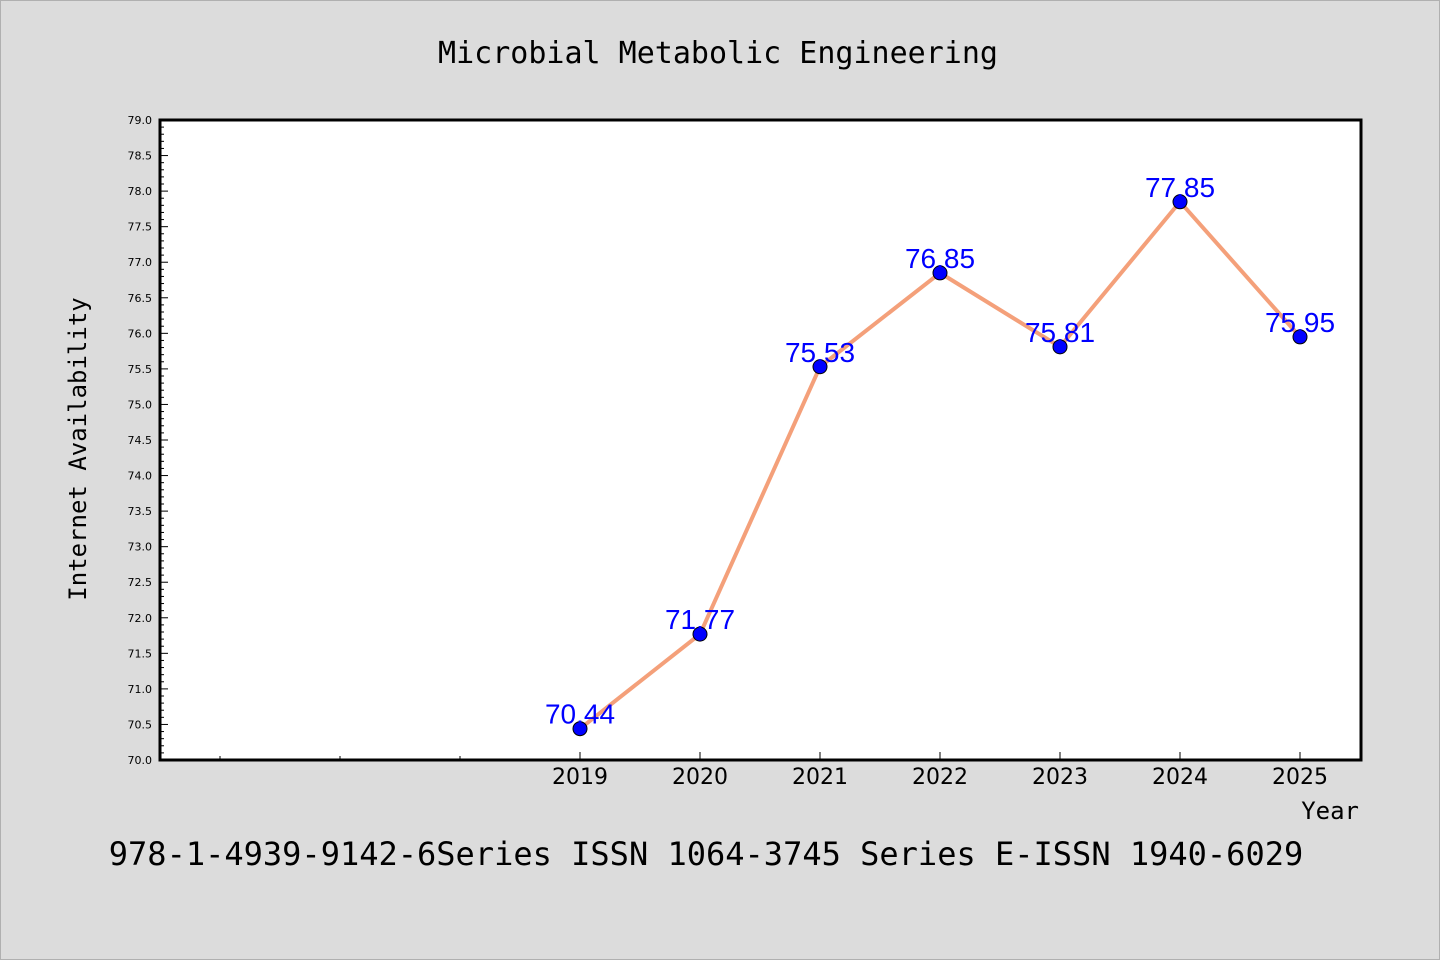 The image size is (1440, 960). I want to click on data-label: 75.81, so click(1060, 332).